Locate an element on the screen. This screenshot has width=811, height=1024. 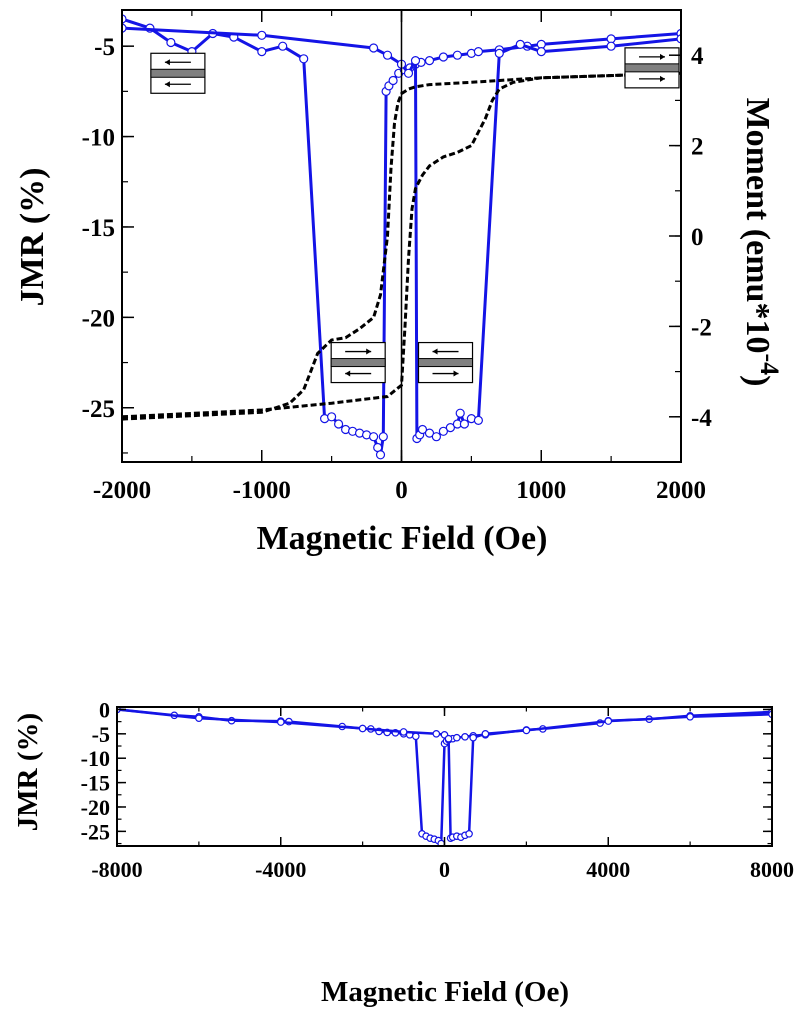
bottom-y-axis-title: JMR (%) is located at coordinates (28, 772).